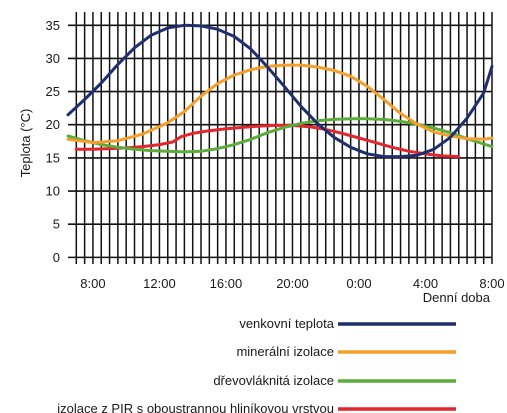 The width and height of the screenshot is (507, 413). I want to click on x-axis-label: Denní doba, so click(457, 297).